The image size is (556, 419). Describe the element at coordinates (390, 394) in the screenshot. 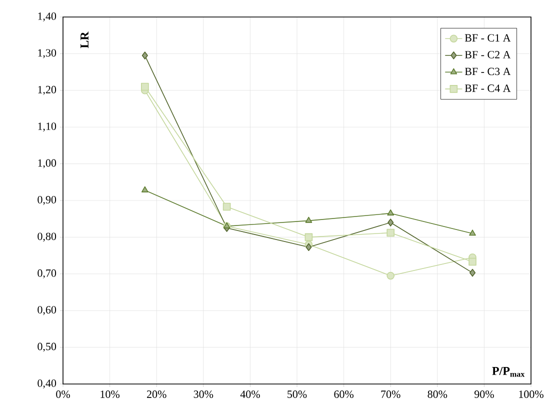

I see `x-tick-label: 70%` at that location.